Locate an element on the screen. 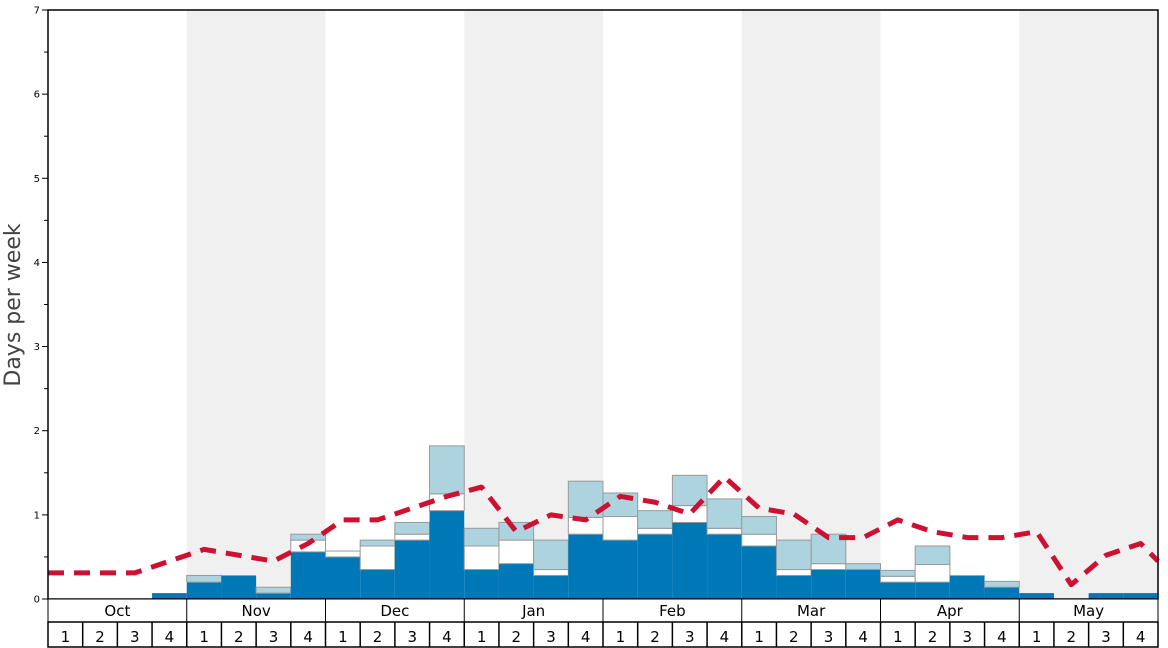 Image resolution: width=1168 pixels, height=648 pixels. month-label-mar: Mar is located at coordinates (811, 611).